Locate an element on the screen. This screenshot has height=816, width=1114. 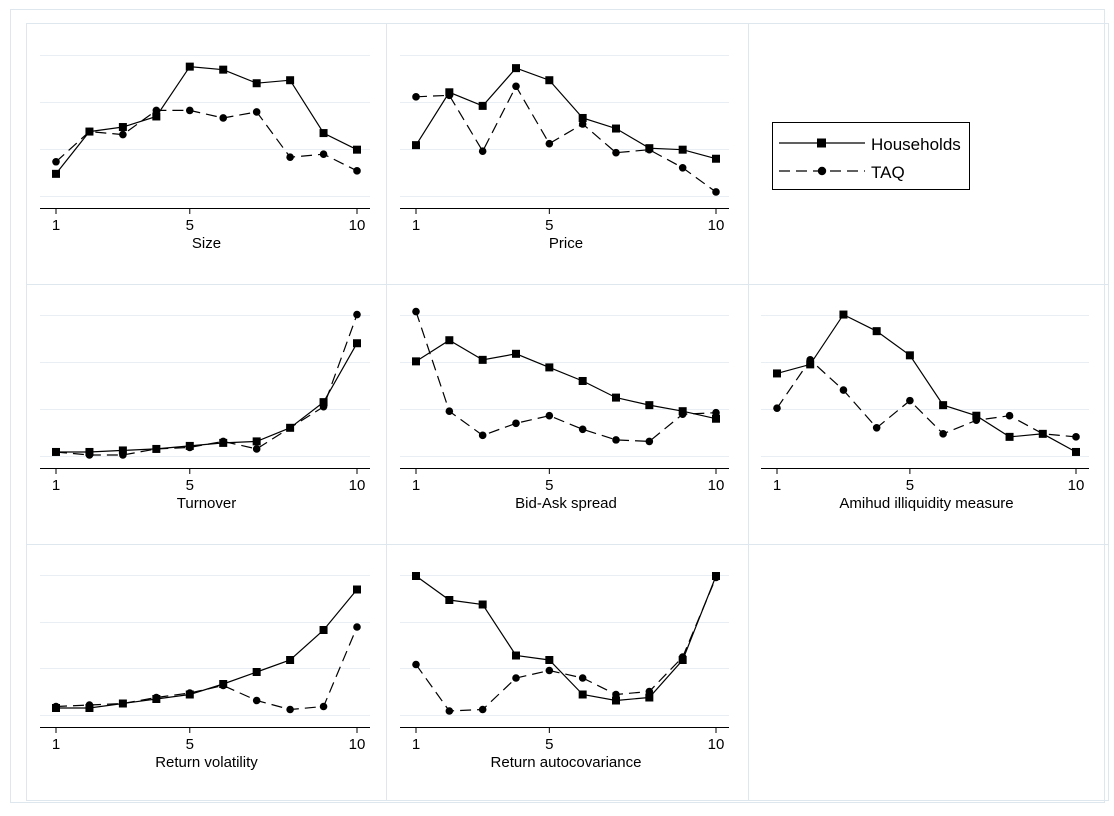
panel-3-x-axis-label: Turnover is located at coordinates (206, 503).